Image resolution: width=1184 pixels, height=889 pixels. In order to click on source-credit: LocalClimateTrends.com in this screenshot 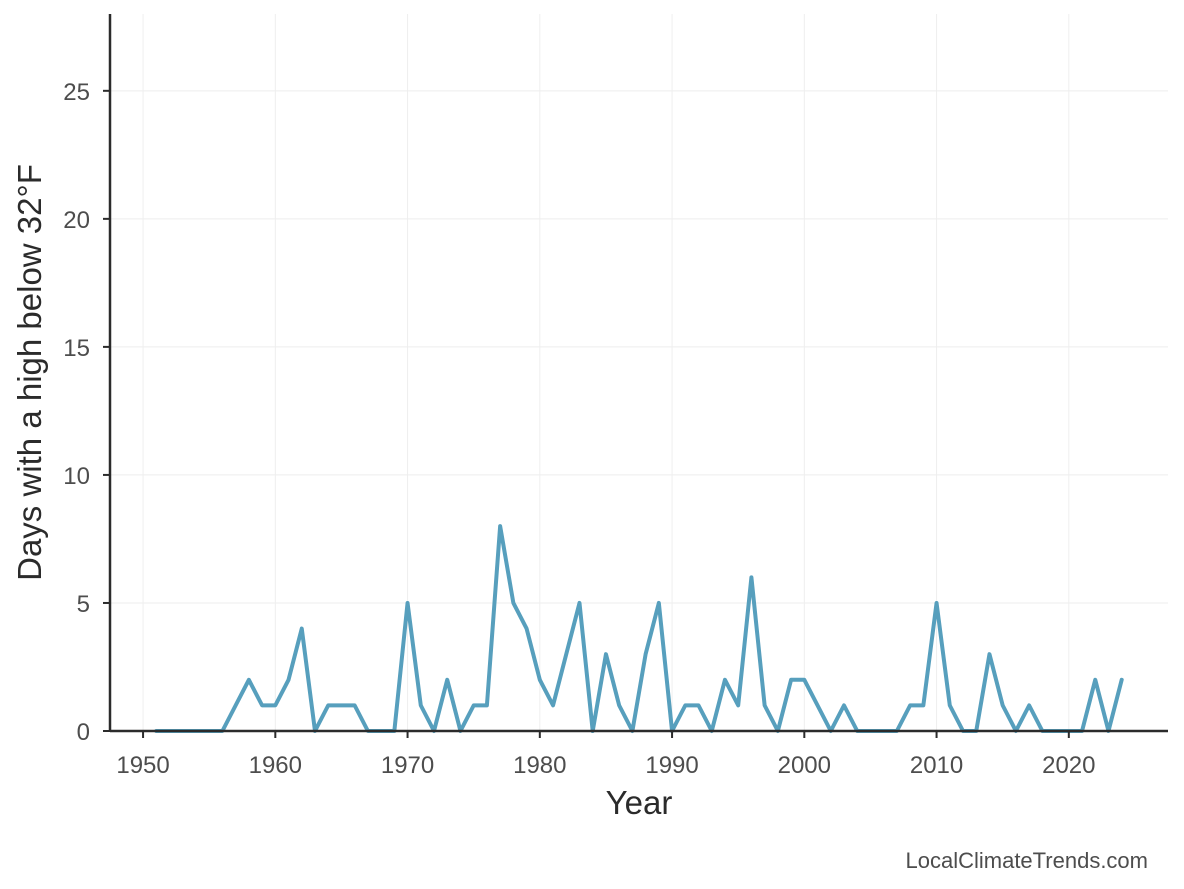, I will do `click(1027, 860)`.